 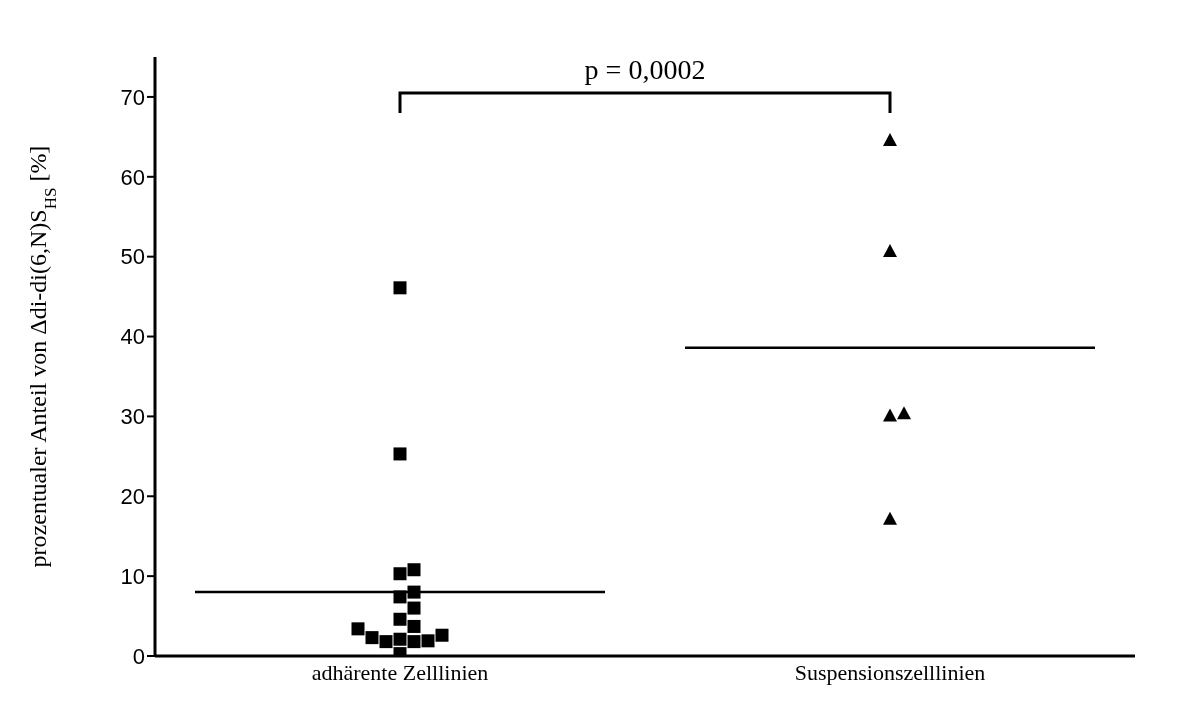 What do you see at coordinates (890, 672) in the screenshot?
I see `x-tick-label: Suspensionszelllinien` at bounding box center [890, 672].